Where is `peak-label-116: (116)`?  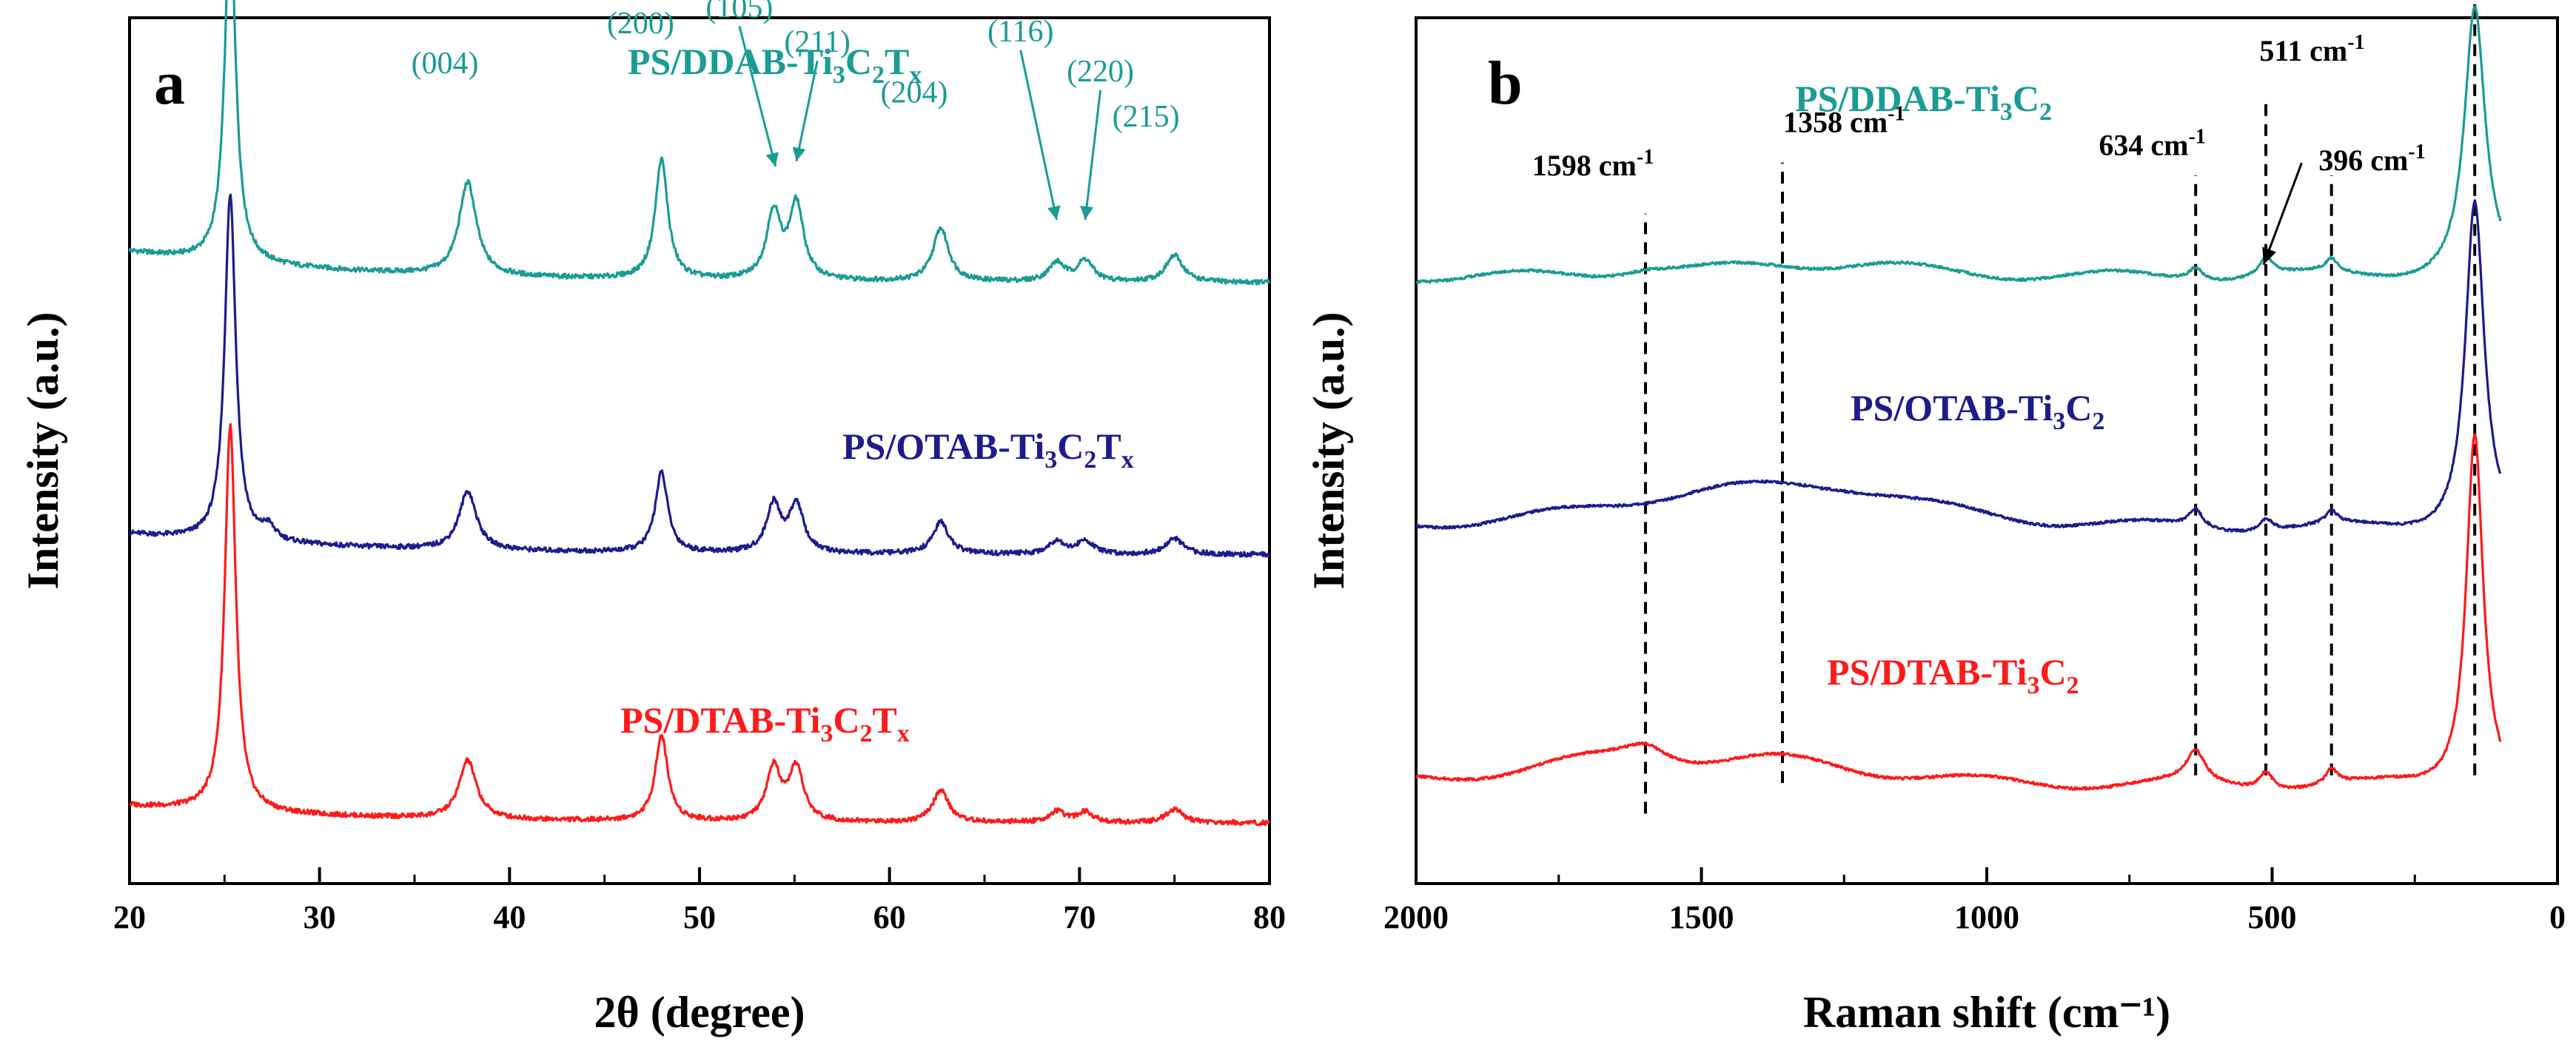
peak-label-116: (116) is located at coordinates (1020, 32).